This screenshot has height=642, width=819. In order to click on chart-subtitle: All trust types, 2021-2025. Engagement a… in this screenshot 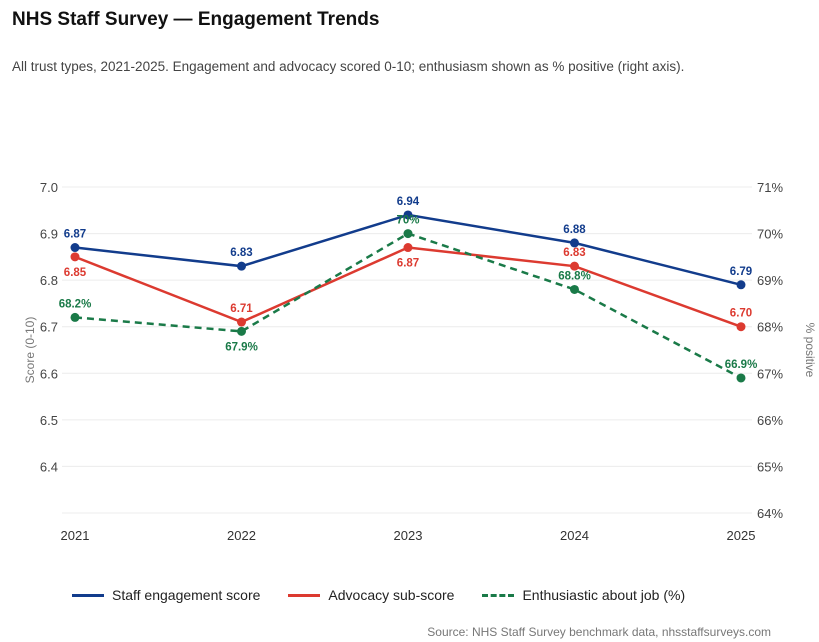, I will do `click(348, 66)`.